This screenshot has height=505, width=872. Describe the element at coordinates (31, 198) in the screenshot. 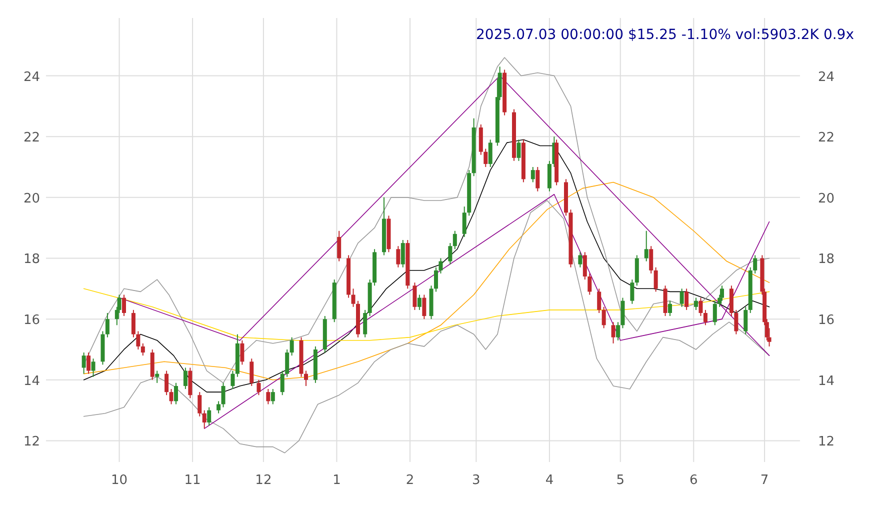

I see `y-tick-label: 20` at that location.